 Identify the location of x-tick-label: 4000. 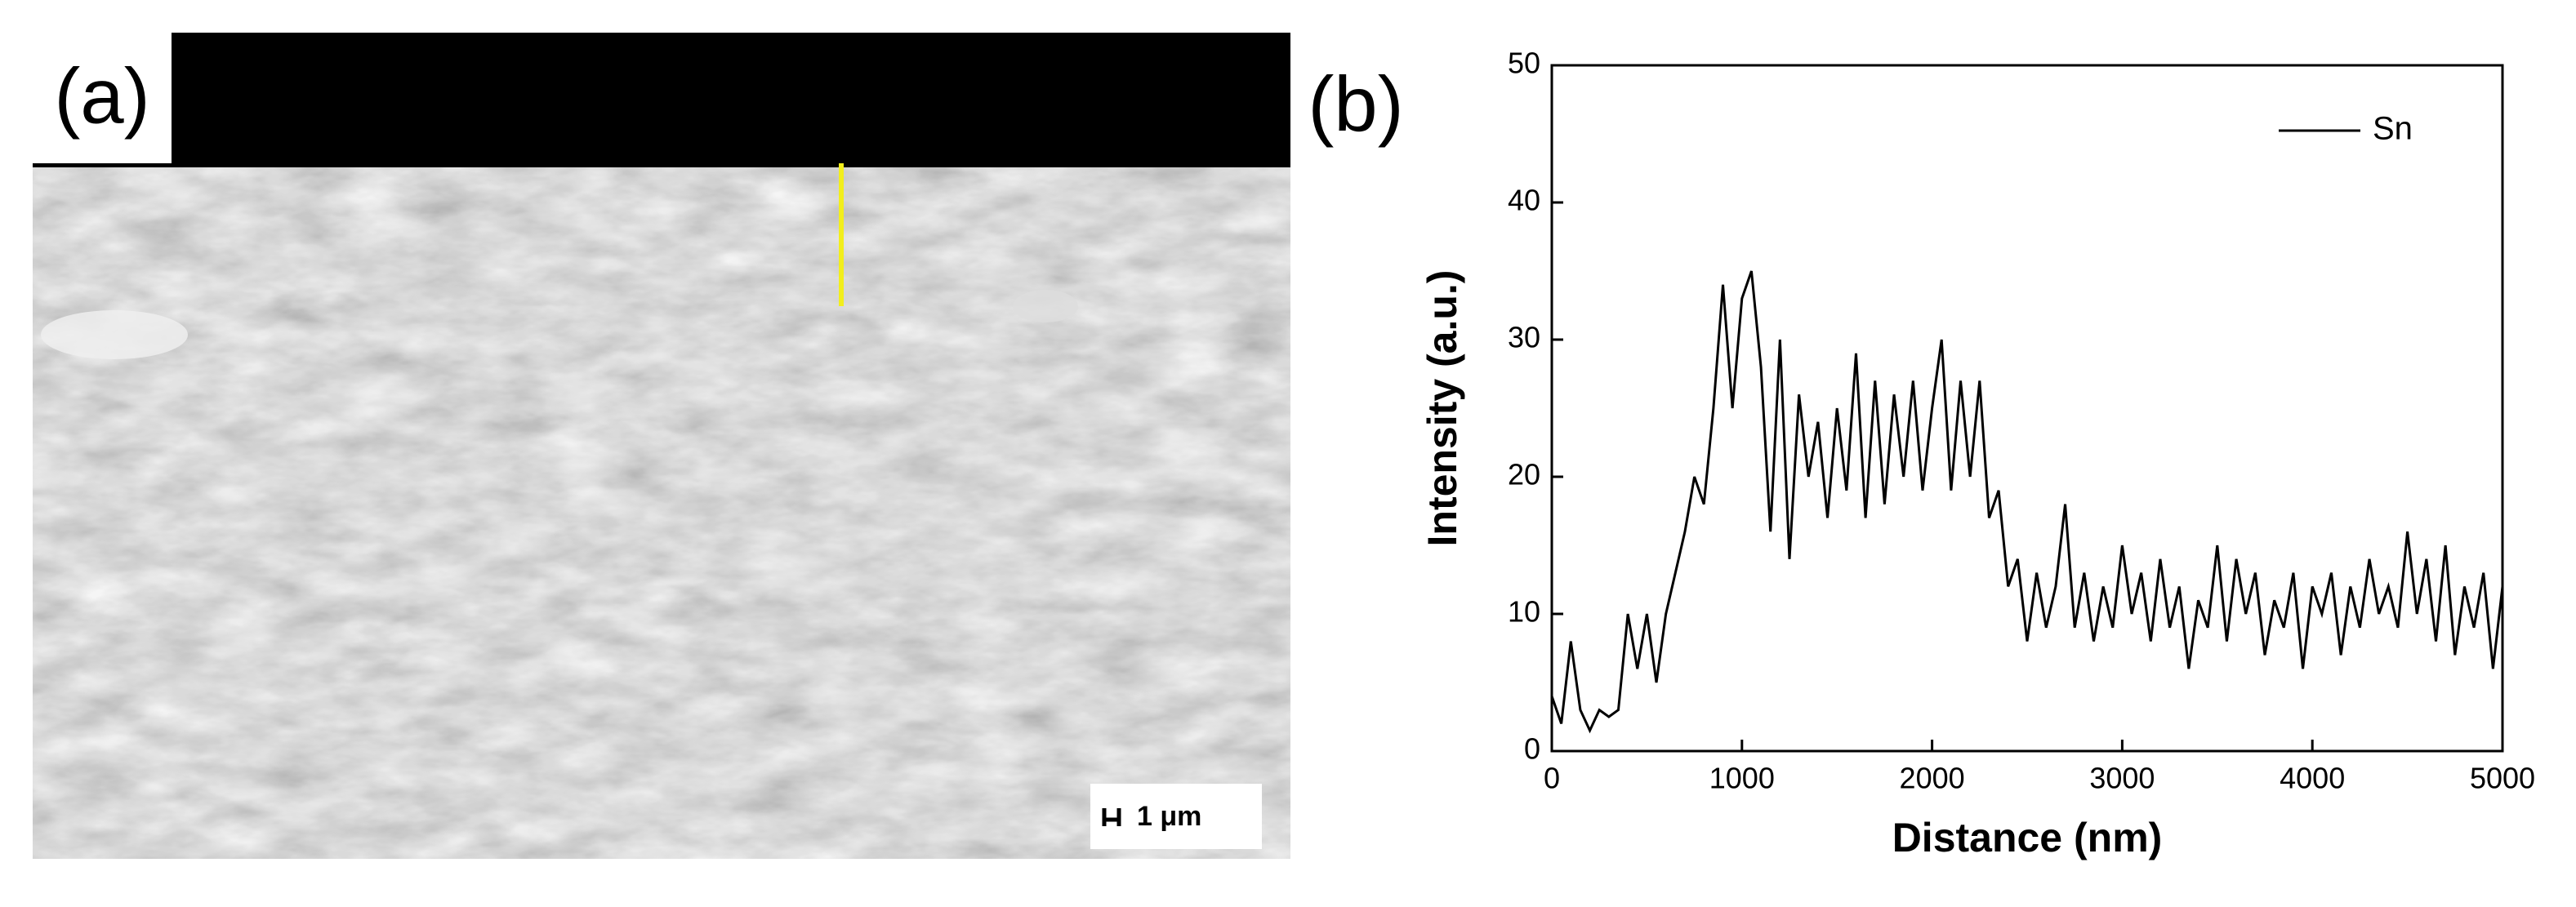
(2312, 778).